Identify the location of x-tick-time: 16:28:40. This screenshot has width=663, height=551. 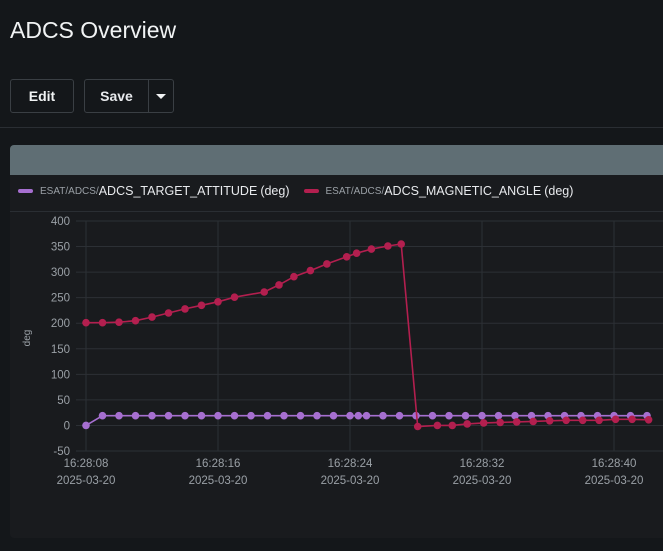
(614, 464).